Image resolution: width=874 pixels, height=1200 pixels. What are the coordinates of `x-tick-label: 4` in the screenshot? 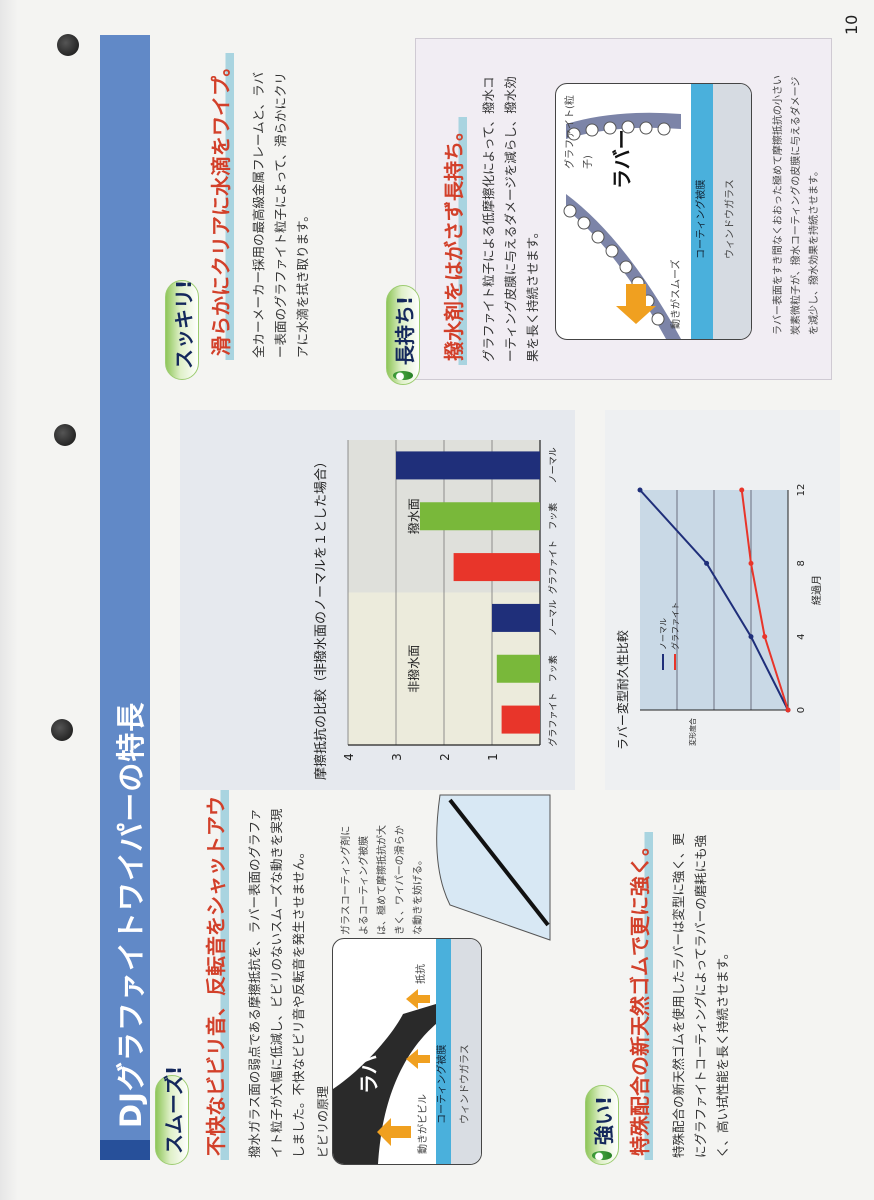 It's located at (801, 636).